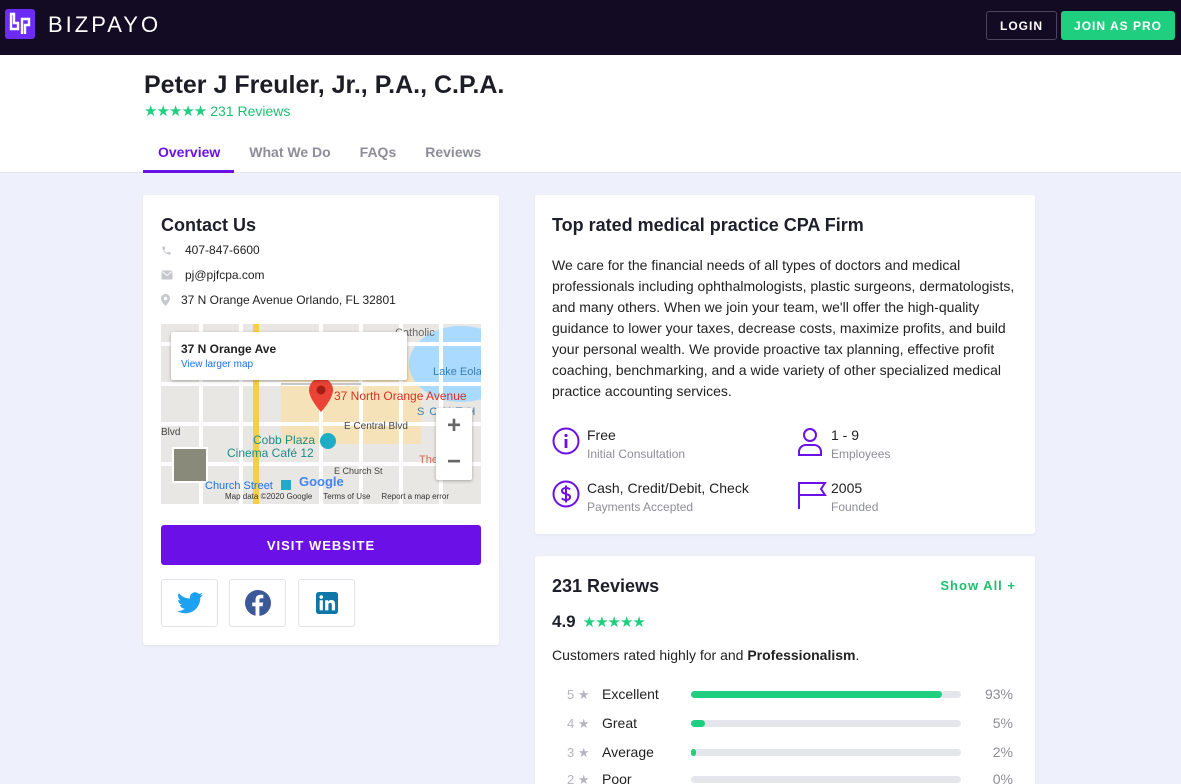  Describe the element at coordinates (453, 461) in the screenshot. I see `zoom-out-button: −` at that location.